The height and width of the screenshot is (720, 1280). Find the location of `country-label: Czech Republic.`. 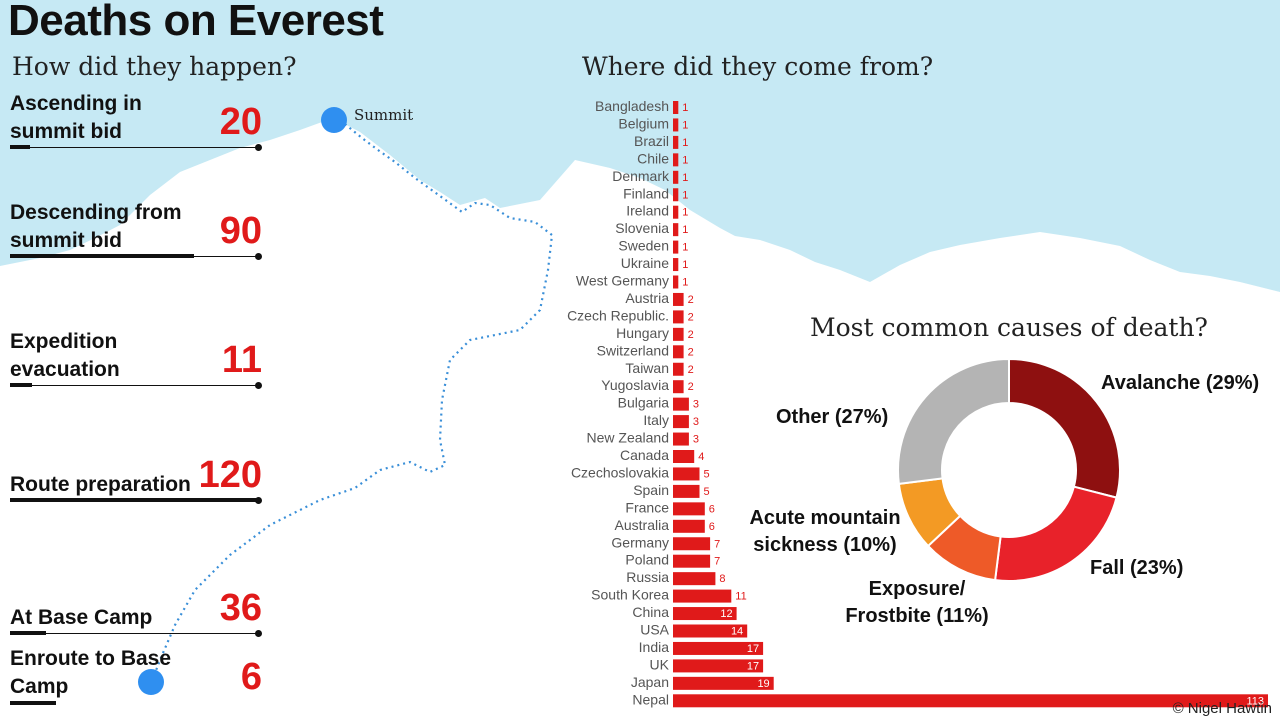

country-label: Czech Republic. is located at coordinates (618, 315).